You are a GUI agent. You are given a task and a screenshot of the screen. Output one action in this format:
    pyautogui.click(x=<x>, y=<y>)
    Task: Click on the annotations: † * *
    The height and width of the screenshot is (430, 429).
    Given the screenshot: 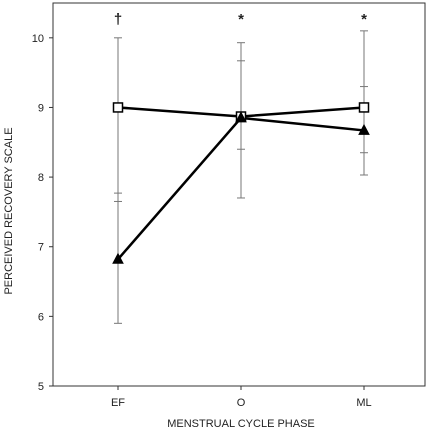 What is the action you would take?
    pyautogui.click(x=240, y=19)
    